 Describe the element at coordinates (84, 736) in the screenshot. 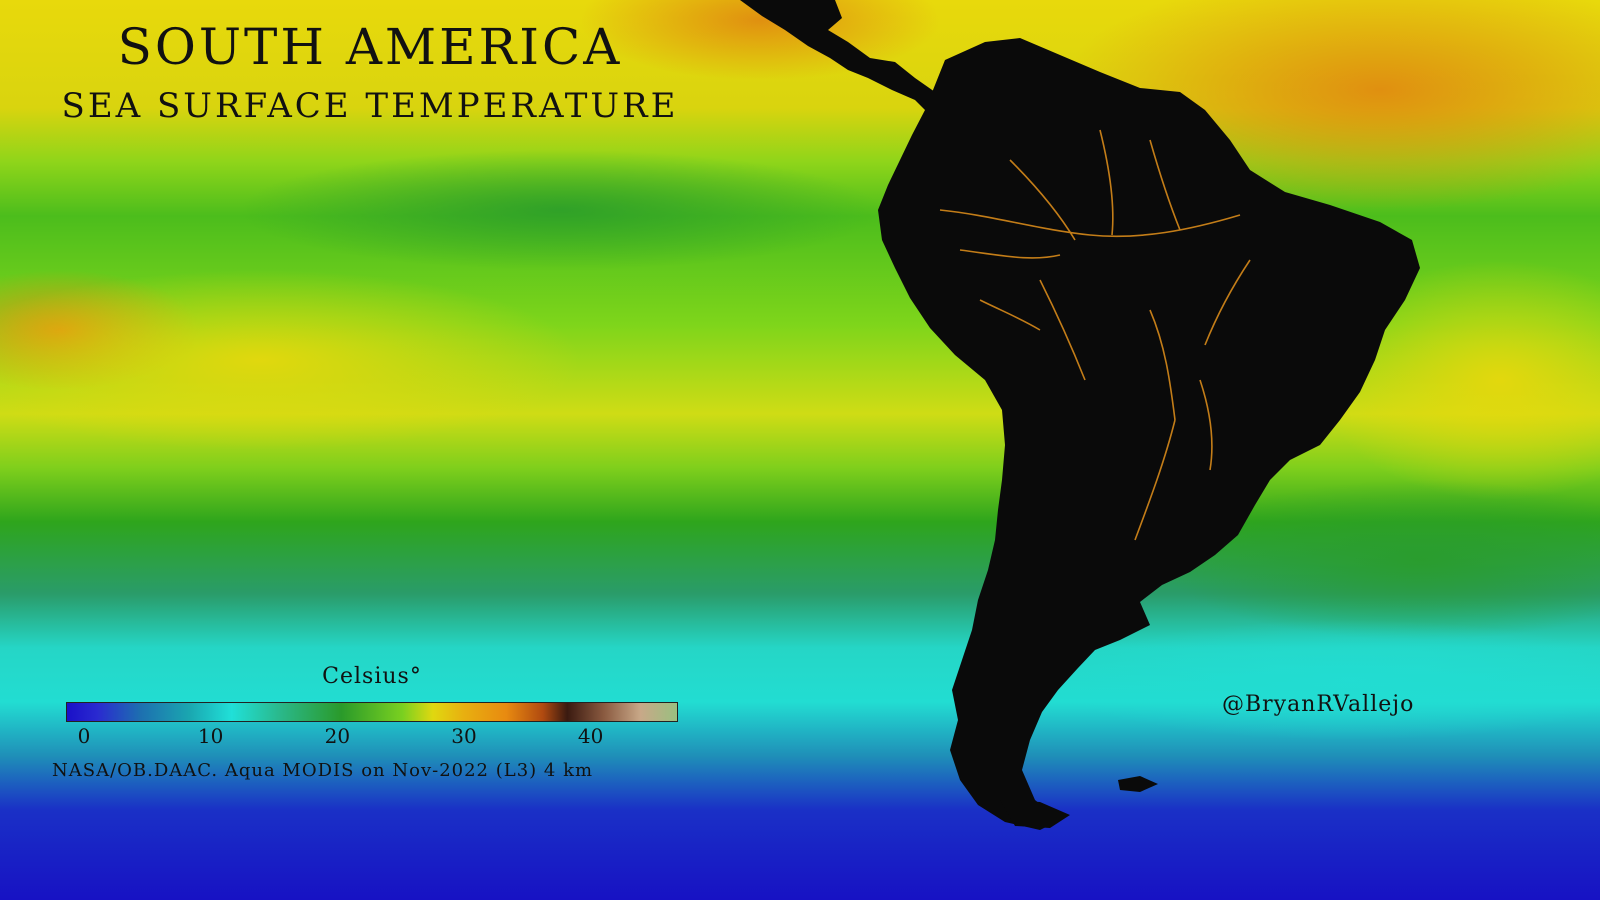

I see `colorbar-tick-label: 0` at that location.